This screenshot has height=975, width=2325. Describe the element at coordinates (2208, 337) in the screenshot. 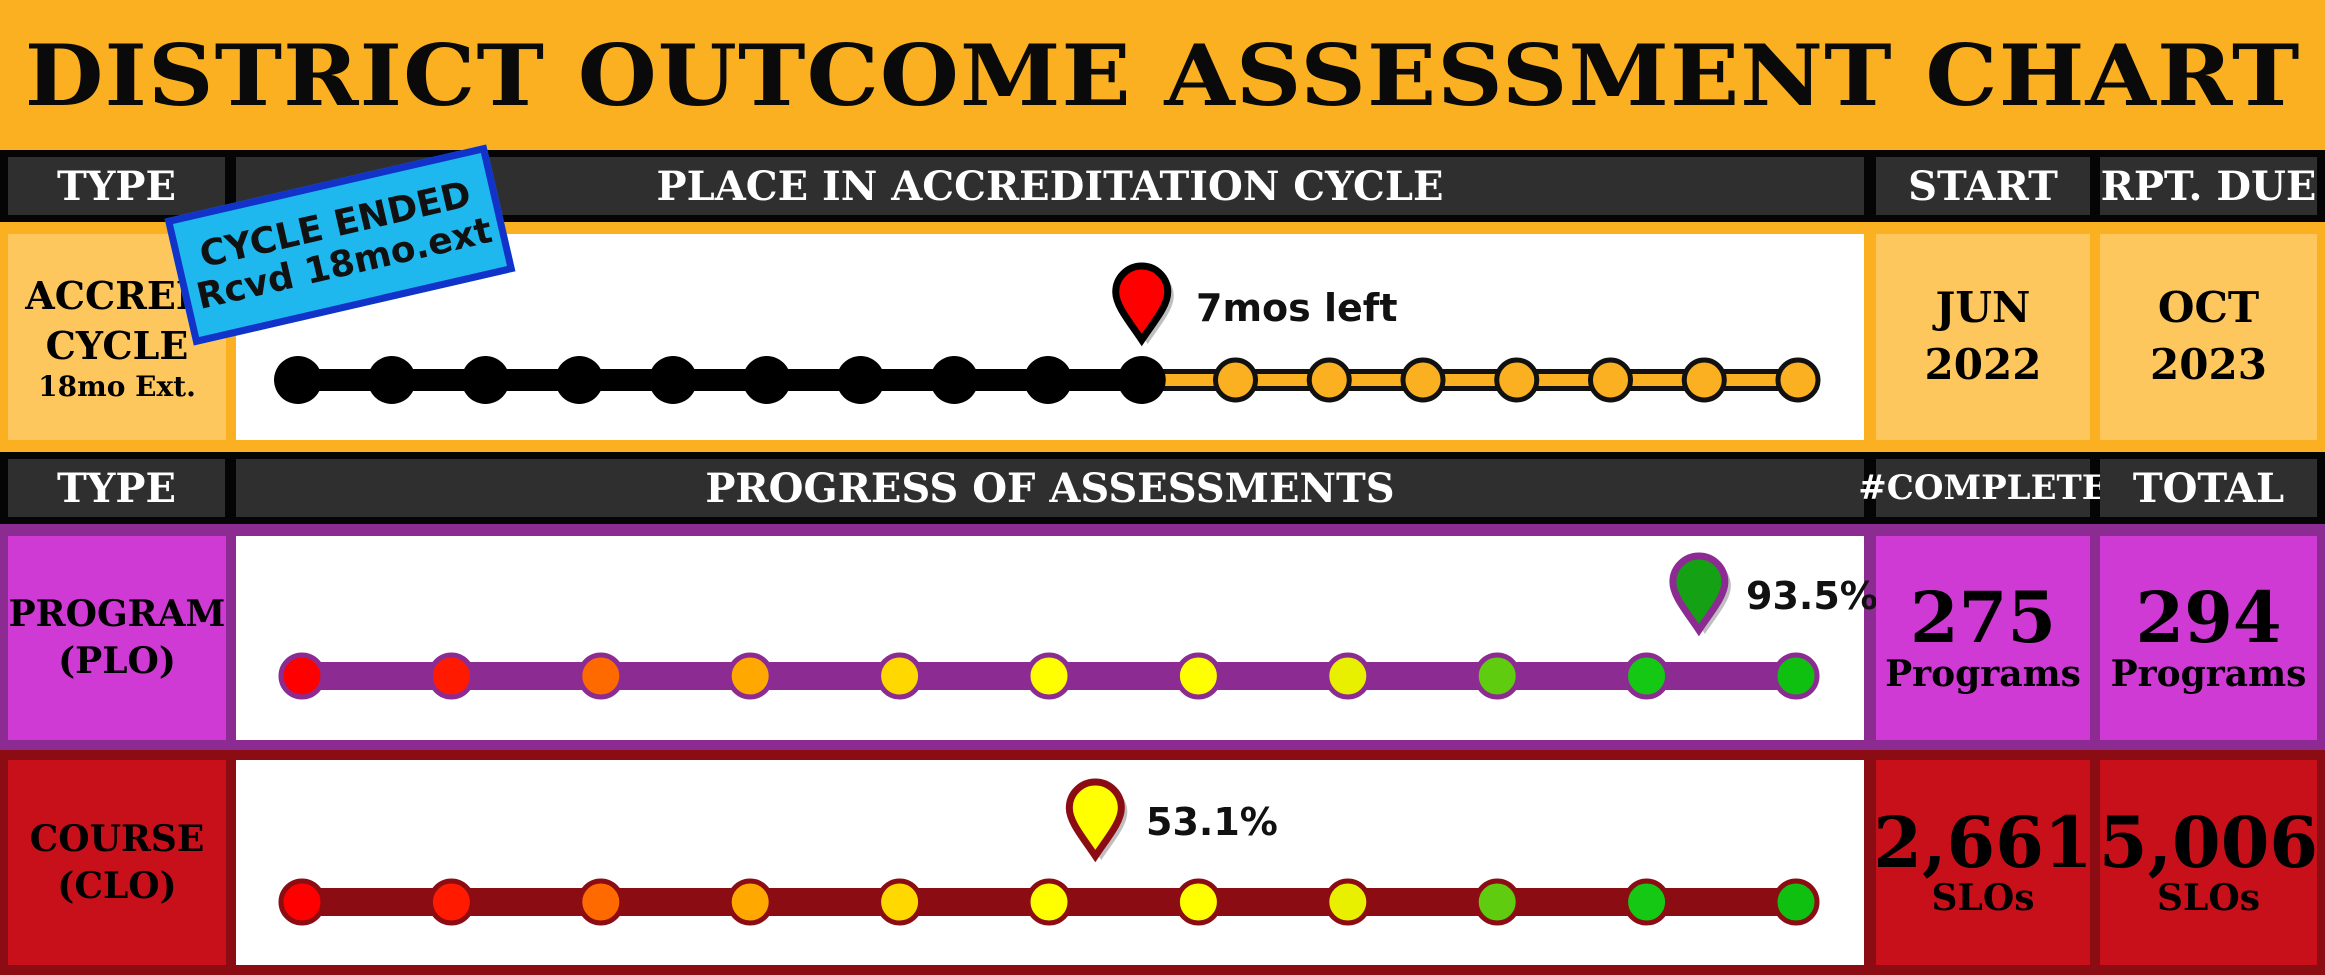

I see `cycle-due-cell: OCT 2023` at that location.